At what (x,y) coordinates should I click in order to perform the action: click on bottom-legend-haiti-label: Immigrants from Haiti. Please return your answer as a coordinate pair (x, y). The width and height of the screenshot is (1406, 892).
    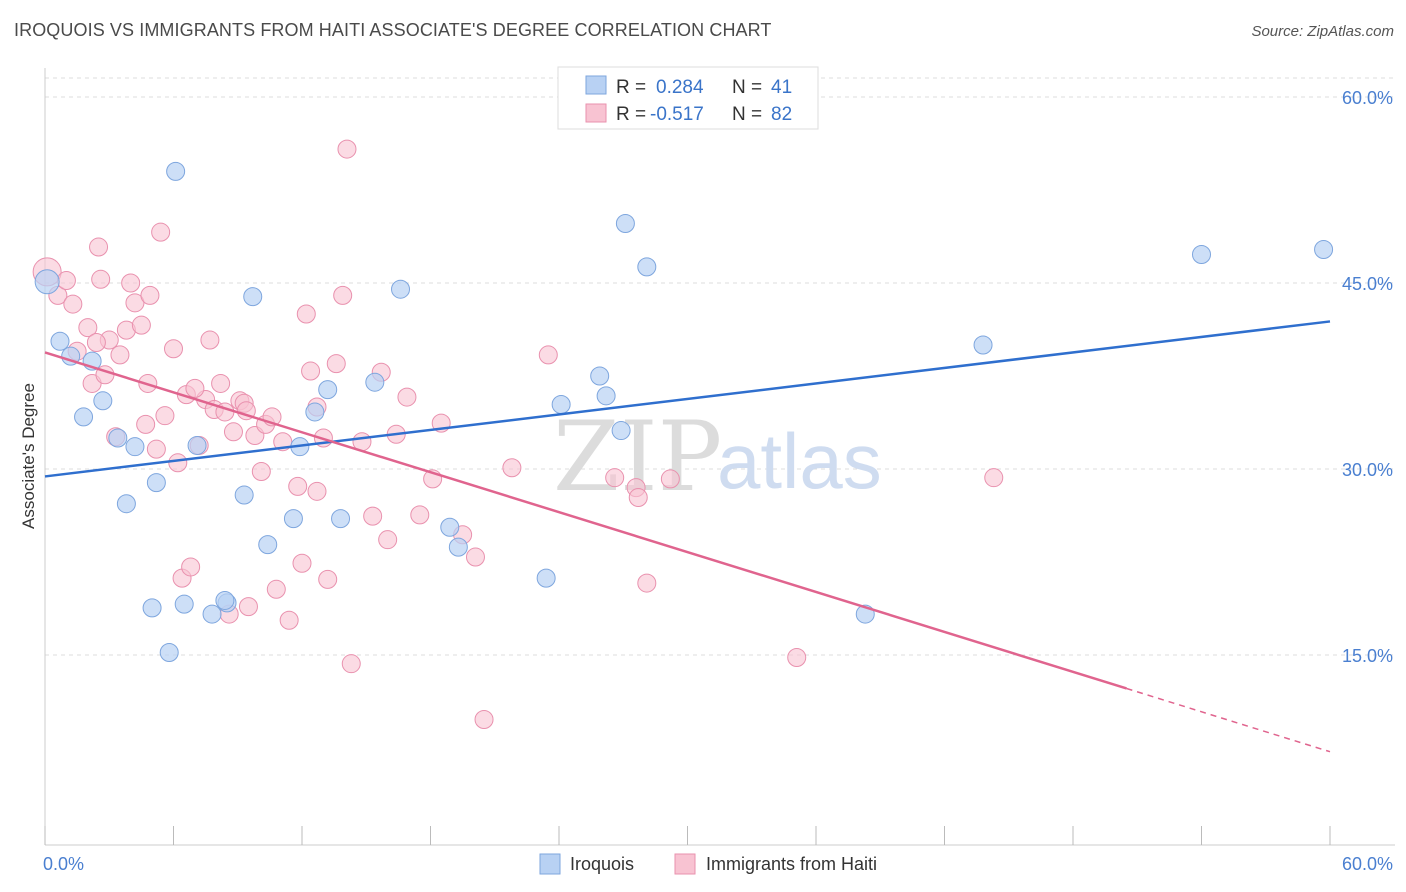
    Looking at the image, I should click on (791, 864).